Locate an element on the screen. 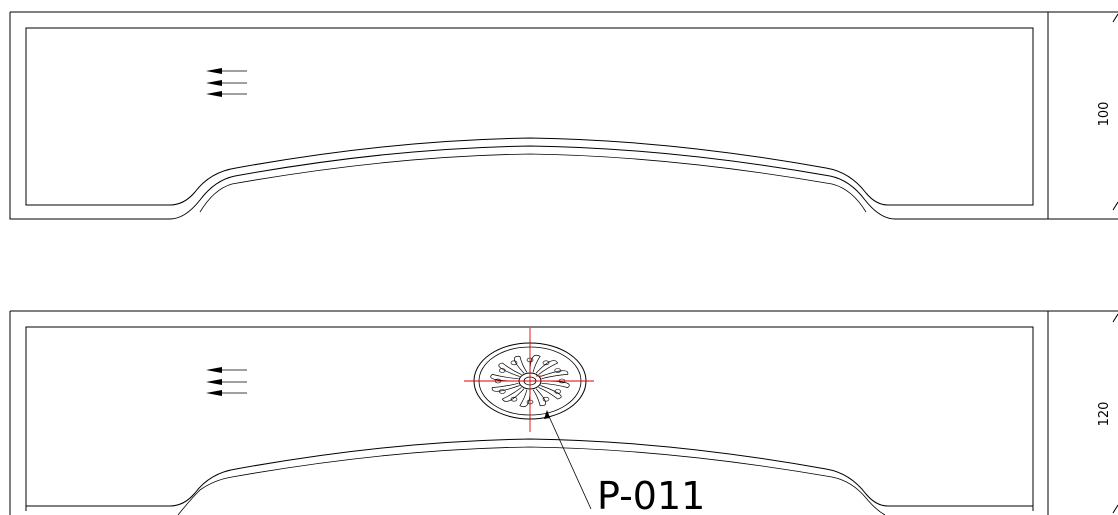 This screenshot has height=515, width=1118. panel-bottom-dimension: 120 is located at coordinates (1104, 414).